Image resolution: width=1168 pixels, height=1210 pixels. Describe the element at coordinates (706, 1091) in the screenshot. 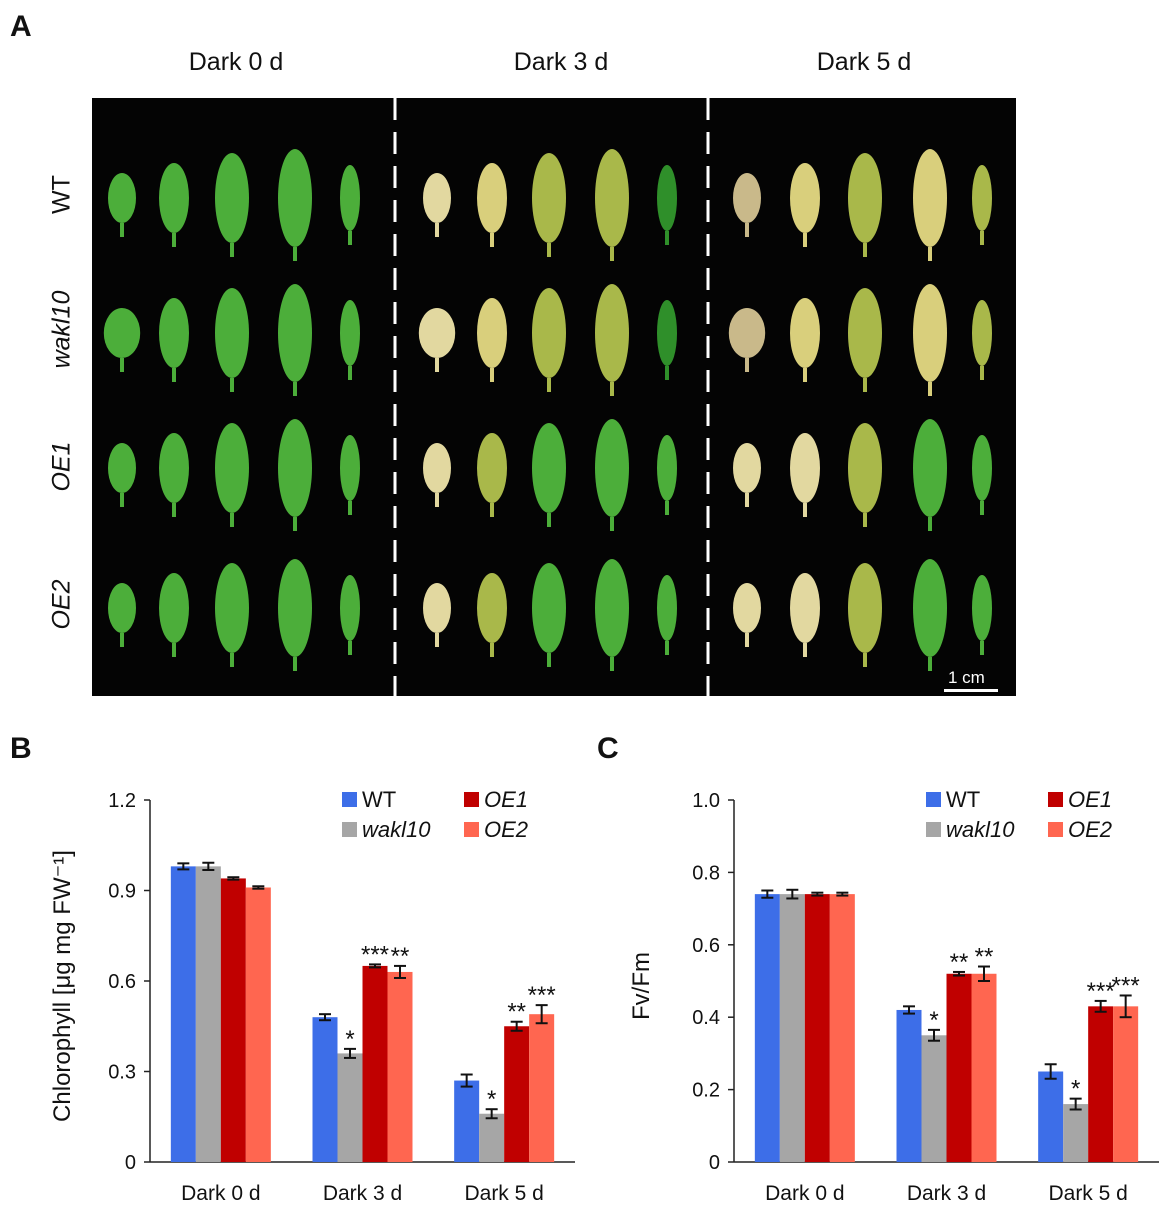

I see `y-tick-label: 0.2` at that location.